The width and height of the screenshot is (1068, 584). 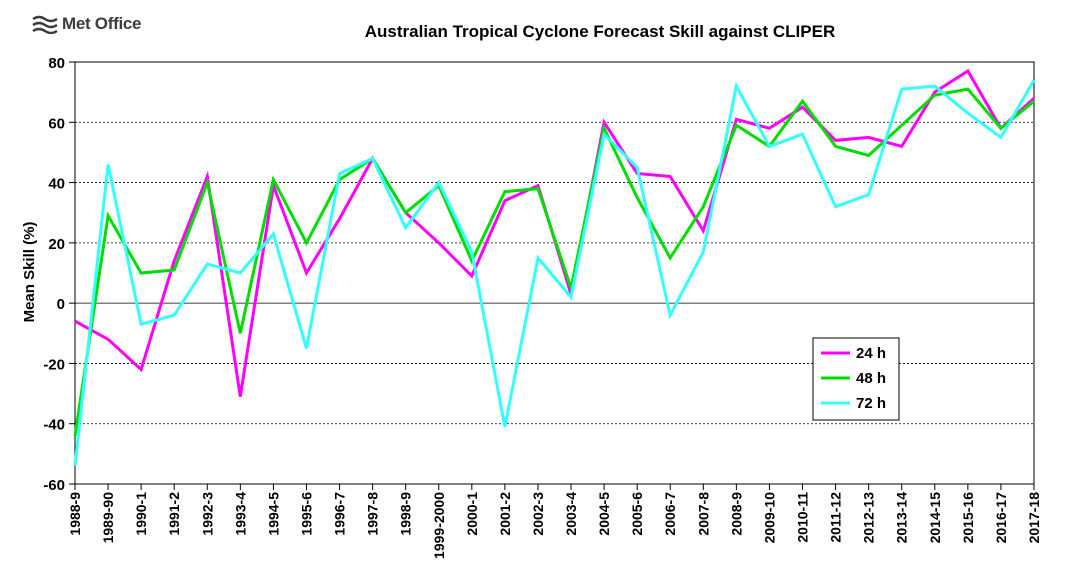 I want to click on x-tick-label: 2013-14, so click(x=902, y=518).